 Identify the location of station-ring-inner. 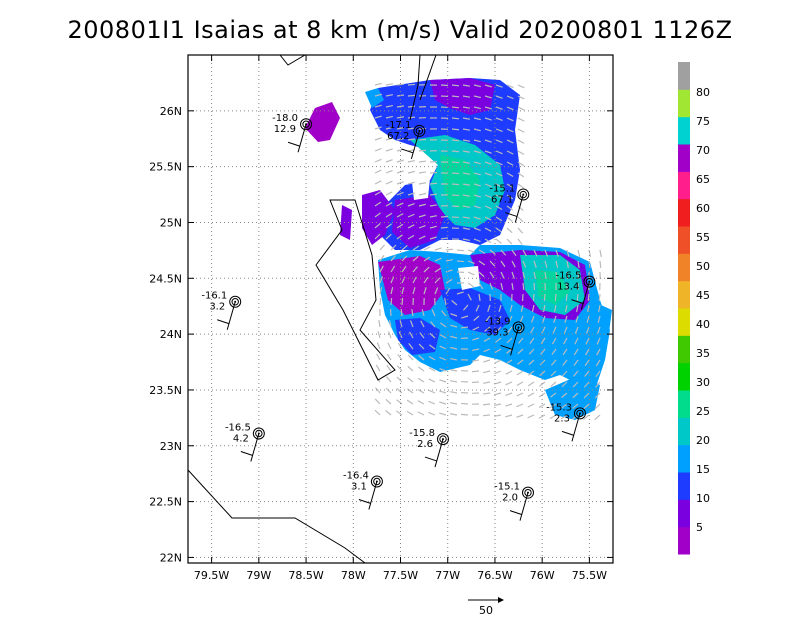
(518, 327).